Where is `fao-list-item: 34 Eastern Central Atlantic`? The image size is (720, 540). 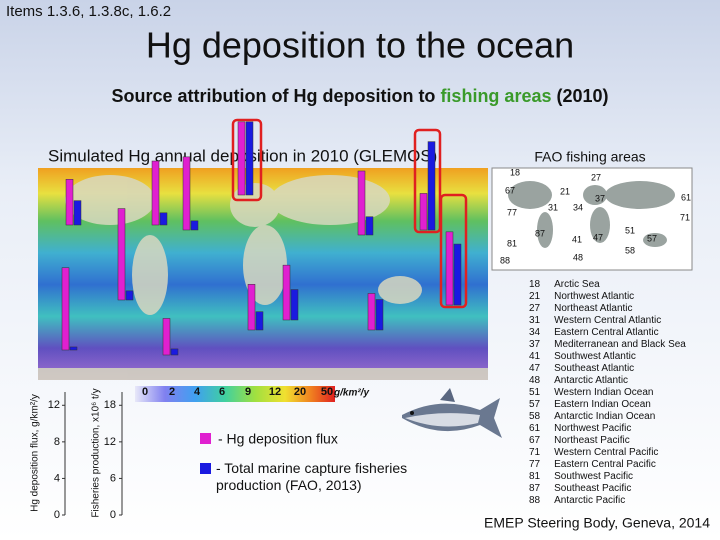
fao-list-item: 34 Eastern Central Atlantic is located at coordinates (594, 332).